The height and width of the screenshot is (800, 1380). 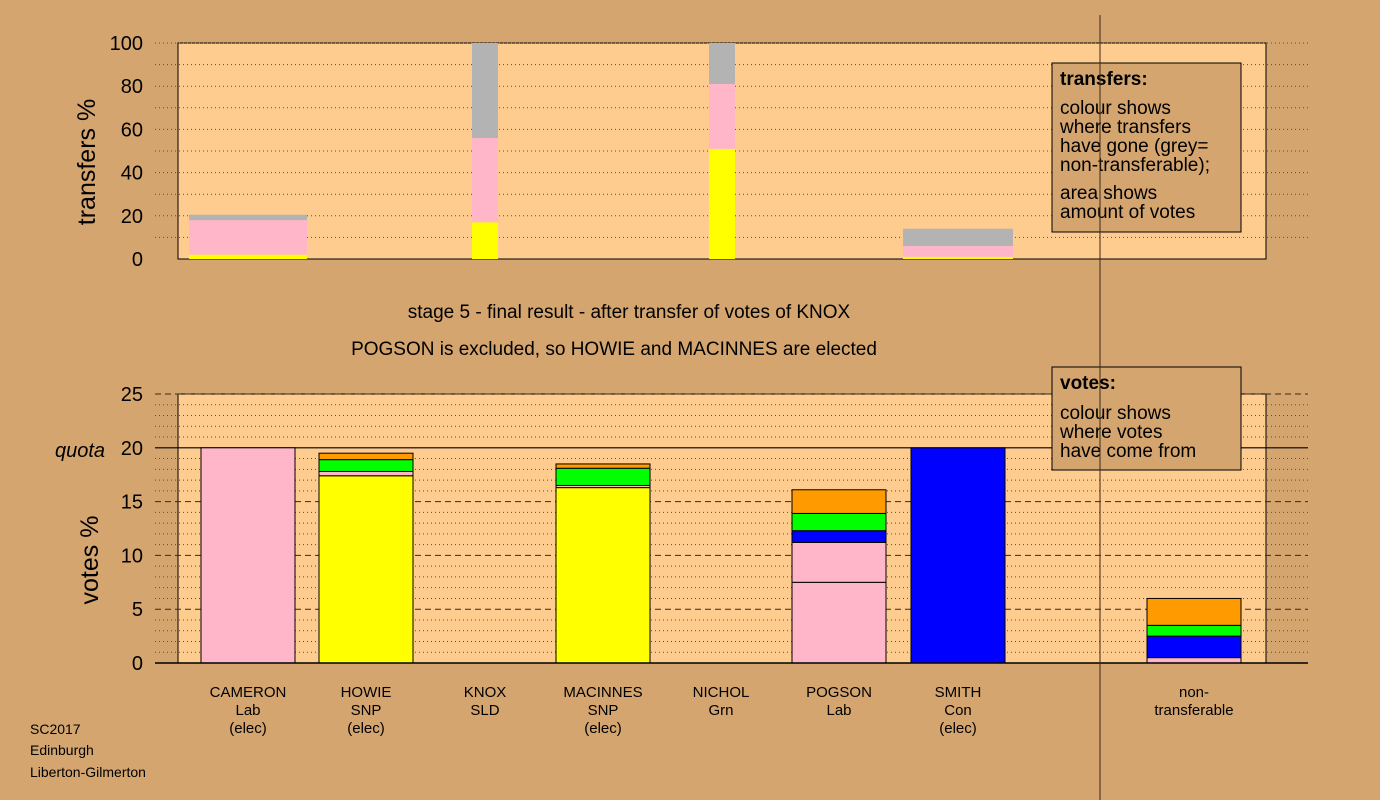 What do you see at coordinates (132, 174) in the screenshot?
I see `y-tick-label: 40` at bounding box center [132, 174].